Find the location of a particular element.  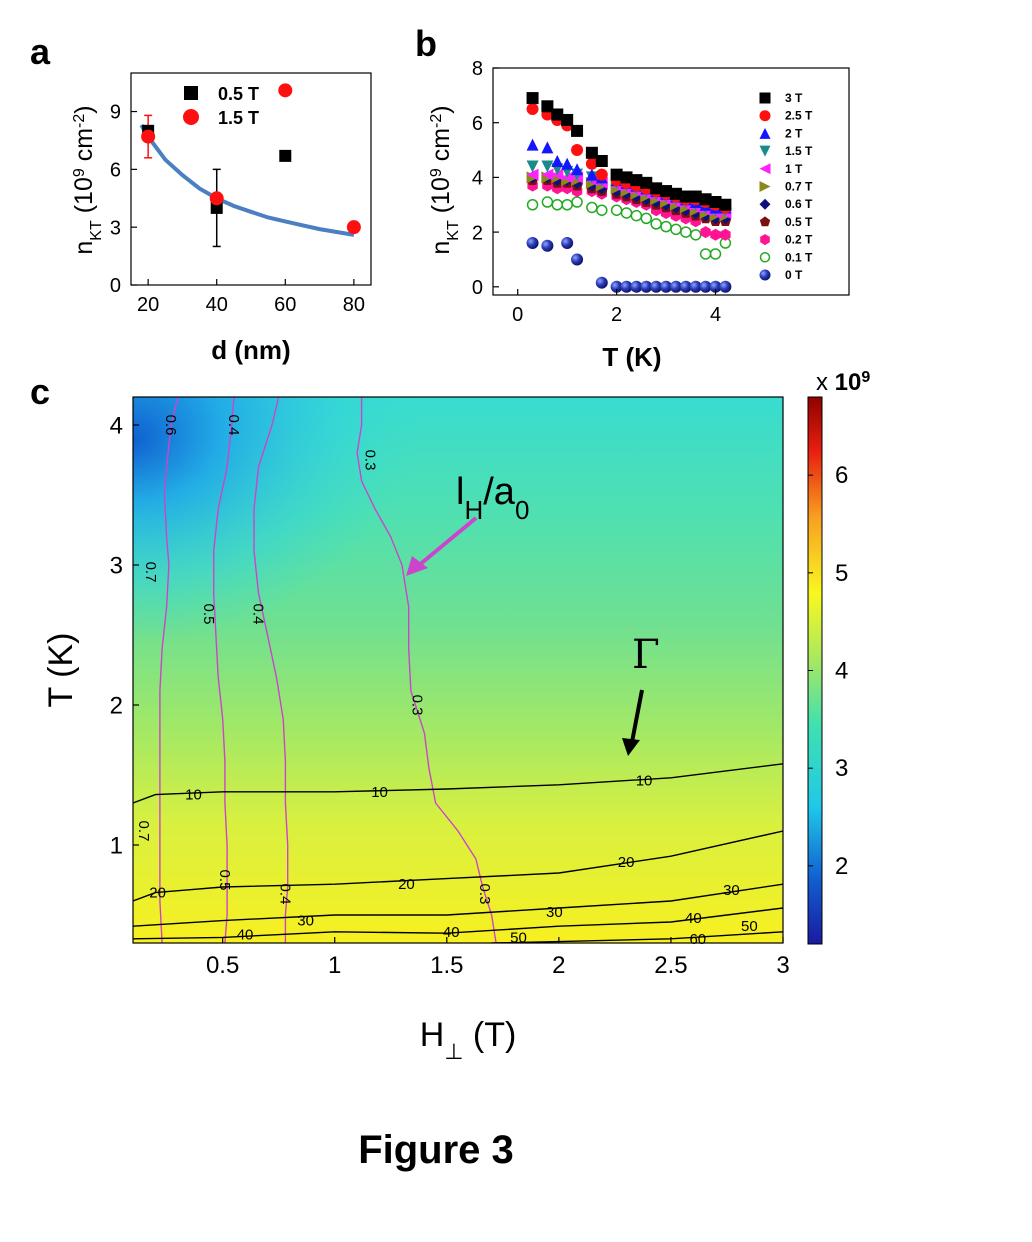

legend-label: 2 T is located at coordinates (794, 133).